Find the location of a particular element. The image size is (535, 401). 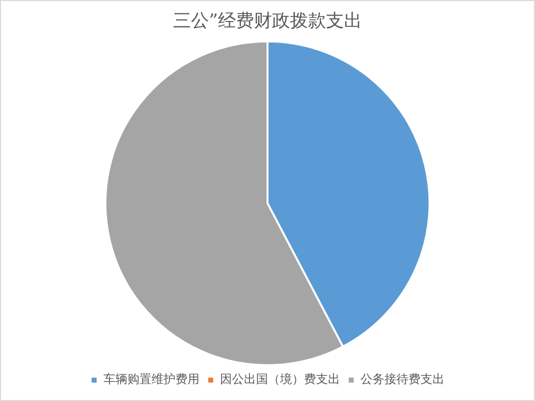

legend-label: 因公出国（境）费支出 is located at coordinates (280, 379).